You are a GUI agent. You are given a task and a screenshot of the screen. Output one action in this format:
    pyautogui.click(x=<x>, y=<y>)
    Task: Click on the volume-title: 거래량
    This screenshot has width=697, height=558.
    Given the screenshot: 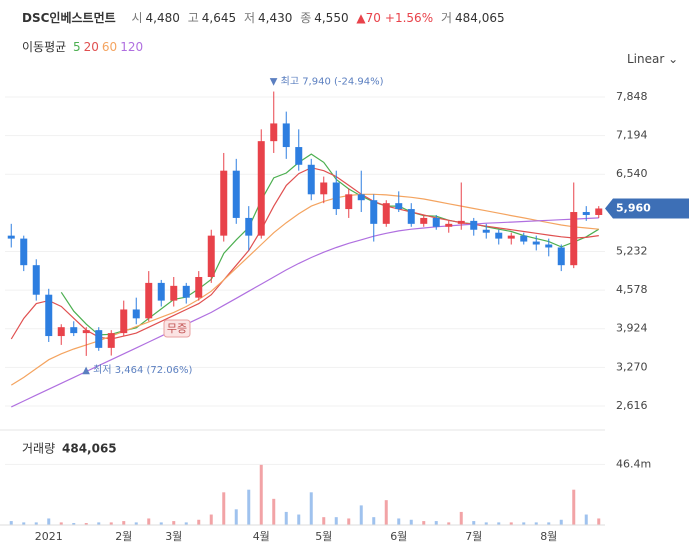 What is the action you would take?
    pyautogui.click(x=38, y=449)
    